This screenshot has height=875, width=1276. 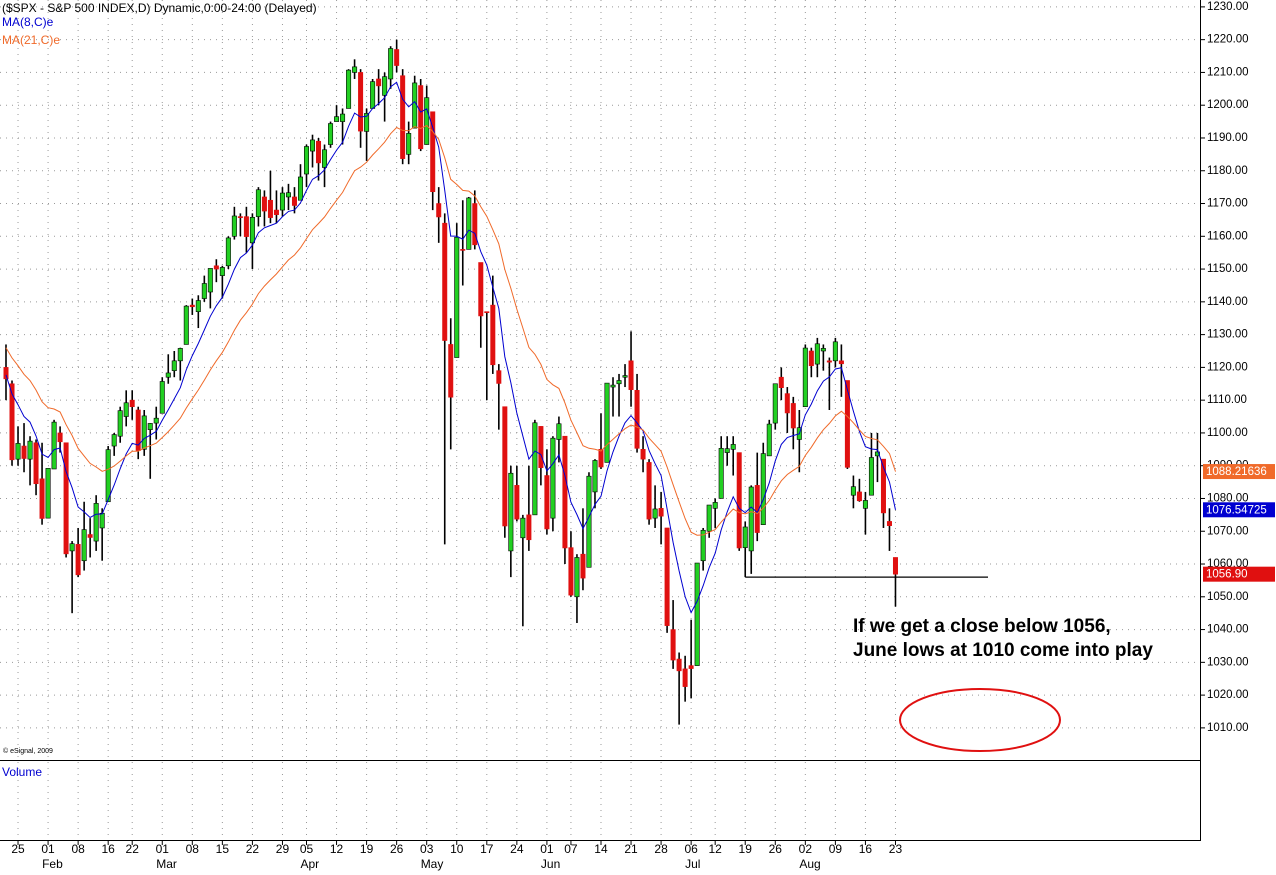 What do you see at coordinates (571, 849) in the screenshot?
I see `x-tick-label: 07` at bounding box center [571, 849].